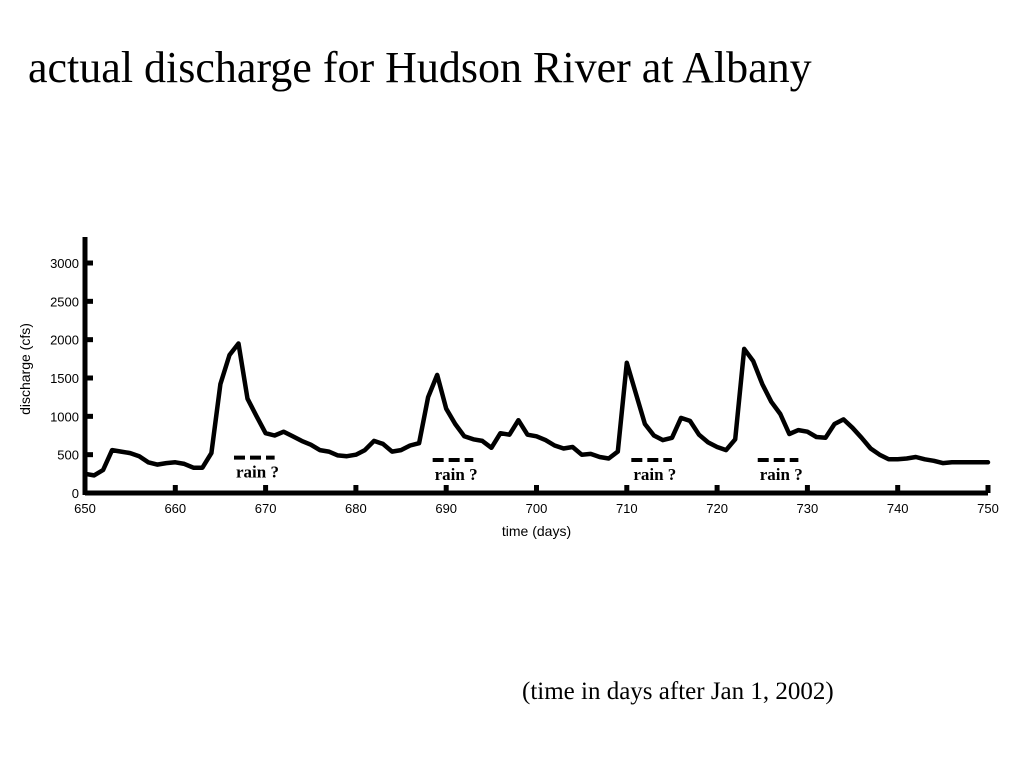 Image resolution: width=1024 pixels, height=768 pixels. I want to click on x-tick-label: 690, so click(446, 508).